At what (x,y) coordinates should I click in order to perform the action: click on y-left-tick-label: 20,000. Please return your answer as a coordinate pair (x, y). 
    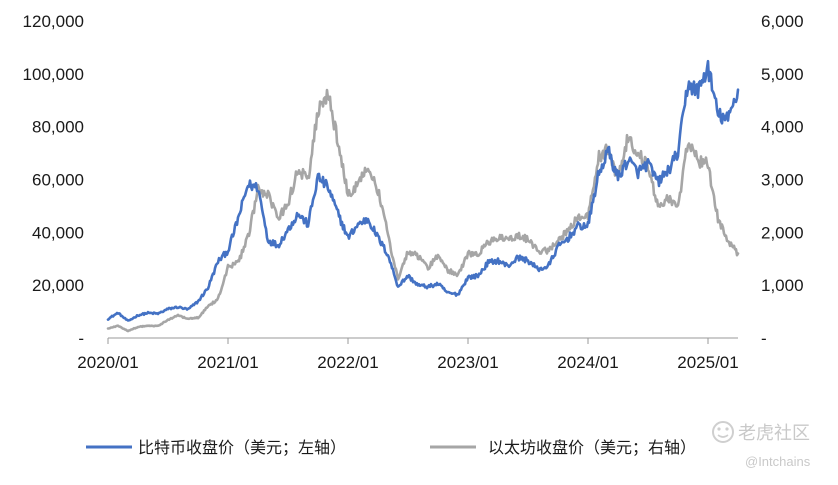
    Looking at the image, I should click on (58, 285).